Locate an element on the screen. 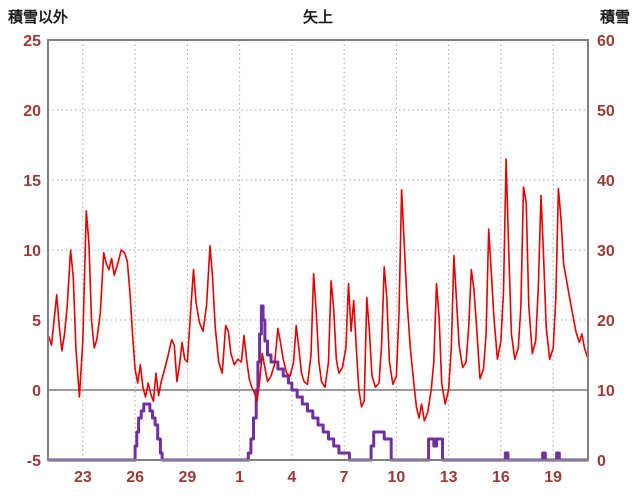 The height and width of the screenshot is (501, 636). right-tick-label: 0 is located at coordinates (601, 461).